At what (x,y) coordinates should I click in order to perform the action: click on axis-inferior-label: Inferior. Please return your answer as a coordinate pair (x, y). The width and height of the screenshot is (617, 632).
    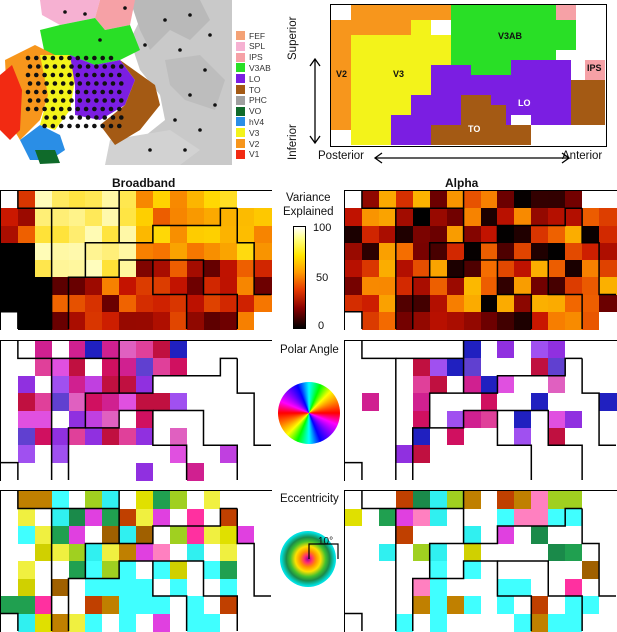
    Looking at the image, I should click on (293, 142).